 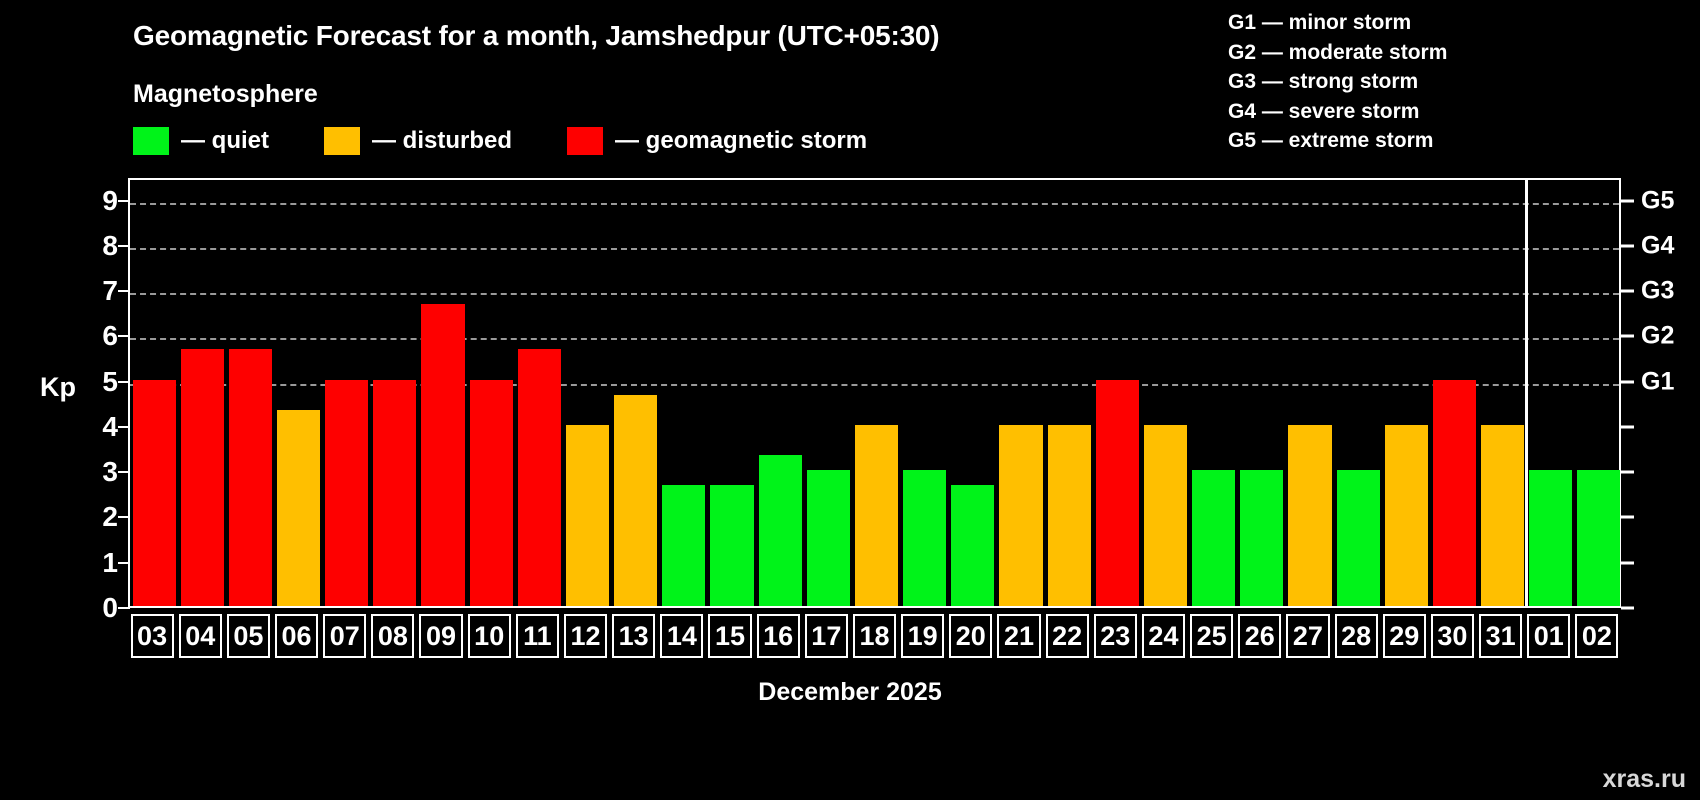 I want to click on legend-label-quiet: — quiet, so click(x=225, y=140).